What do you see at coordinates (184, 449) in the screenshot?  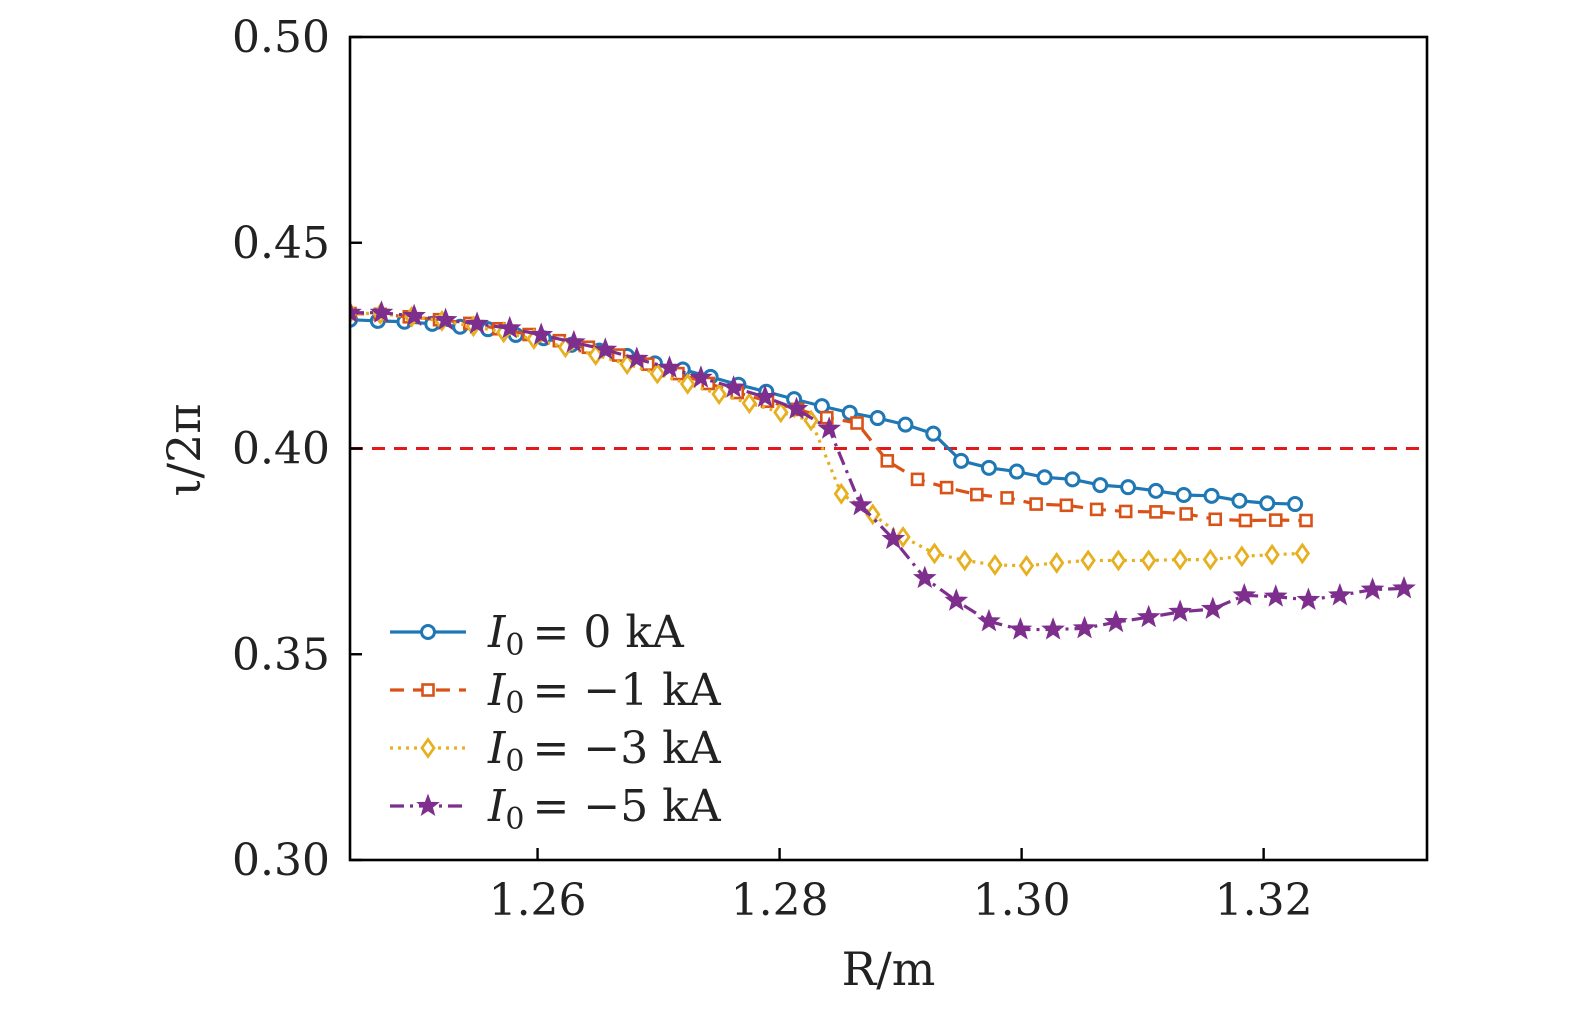 I see `y-axis-label: ι/2π` at bounding box center [184, 449].